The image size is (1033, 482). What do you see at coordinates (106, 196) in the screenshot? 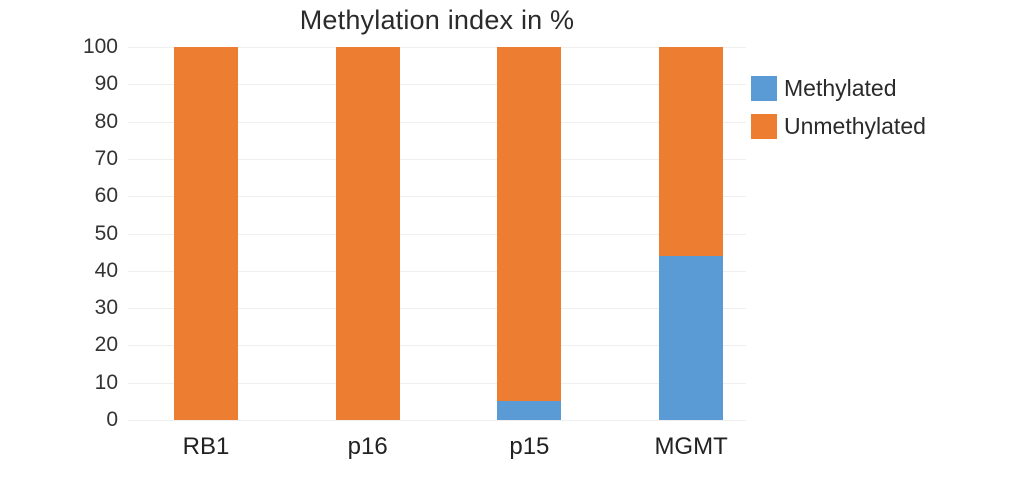
I see `y-tick-label: 60` at bounding box center [106, 196].